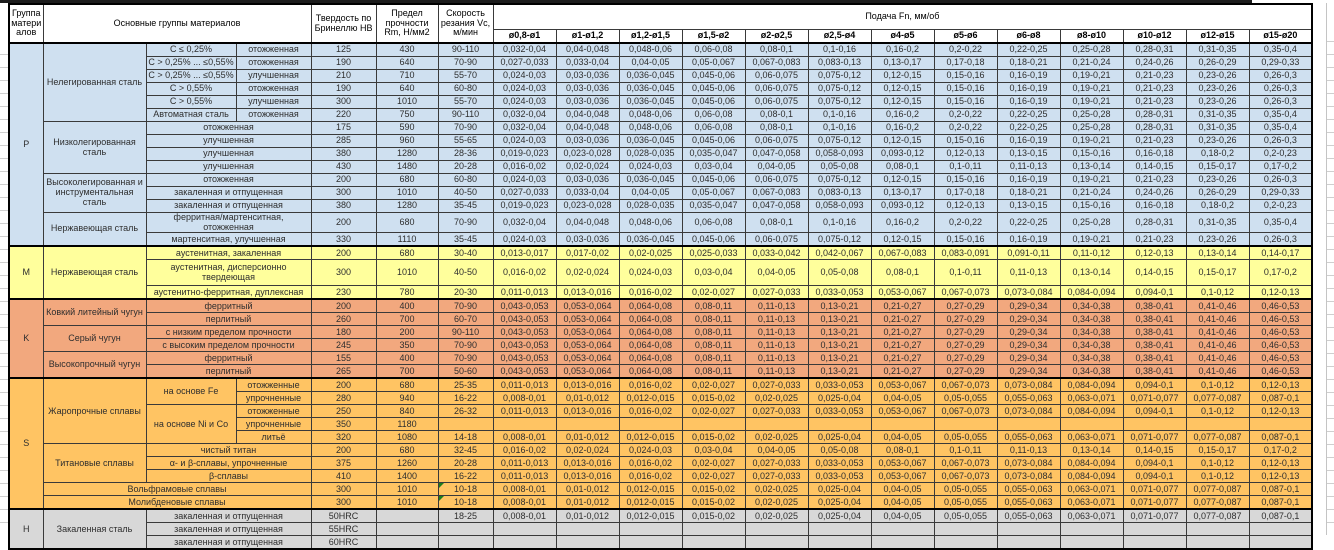 The image size is (1334, 550). Describe the element at coordinates (965, 141) in the screenshot. I see `feed-value-cell: 0,15-0,16` at that location.